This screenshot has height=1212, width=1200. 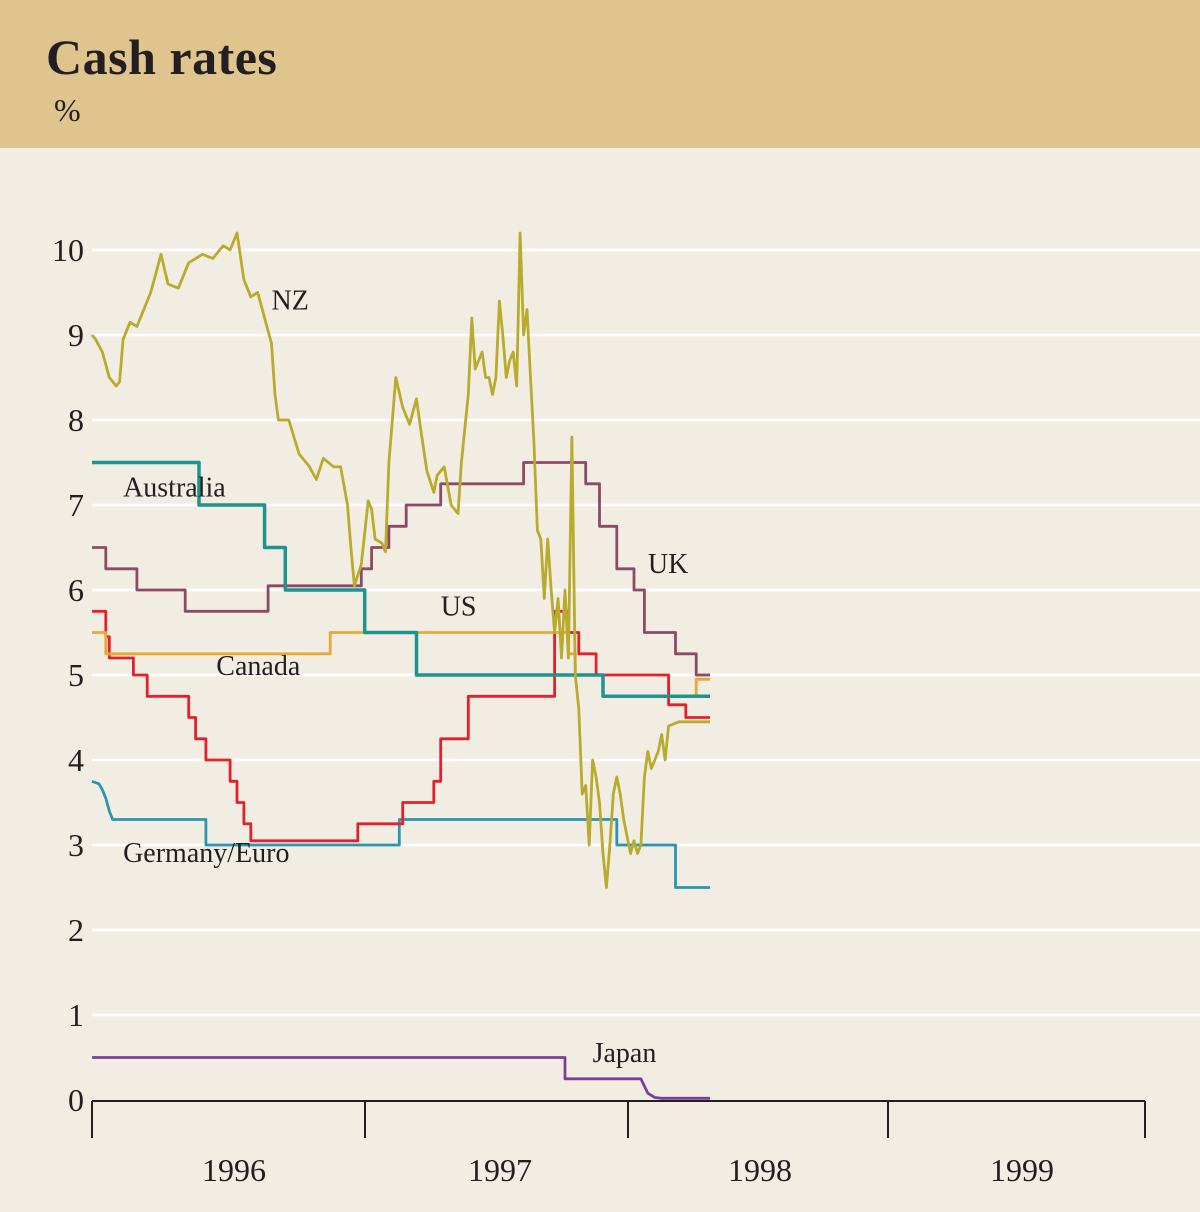 I want to click on series-line-uk, so click(x=401, y=569).